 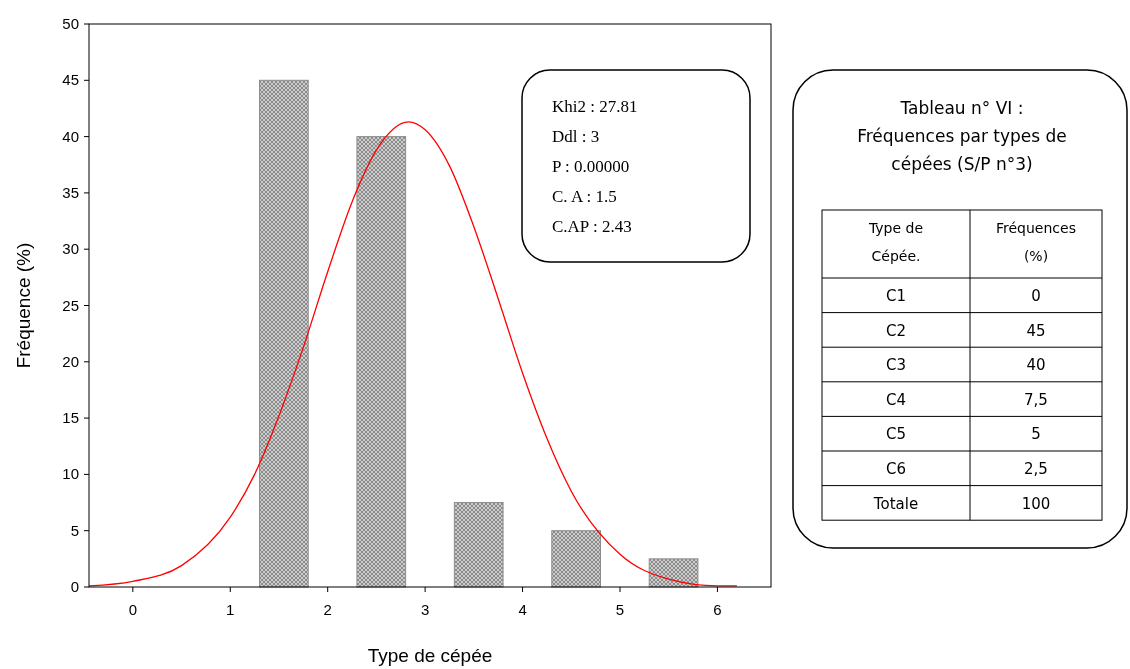 What do you see at coordinates (430, 655) in the screenshot?
I see `x-axis-title: Type de cépée` at bounding box center [430, 655].